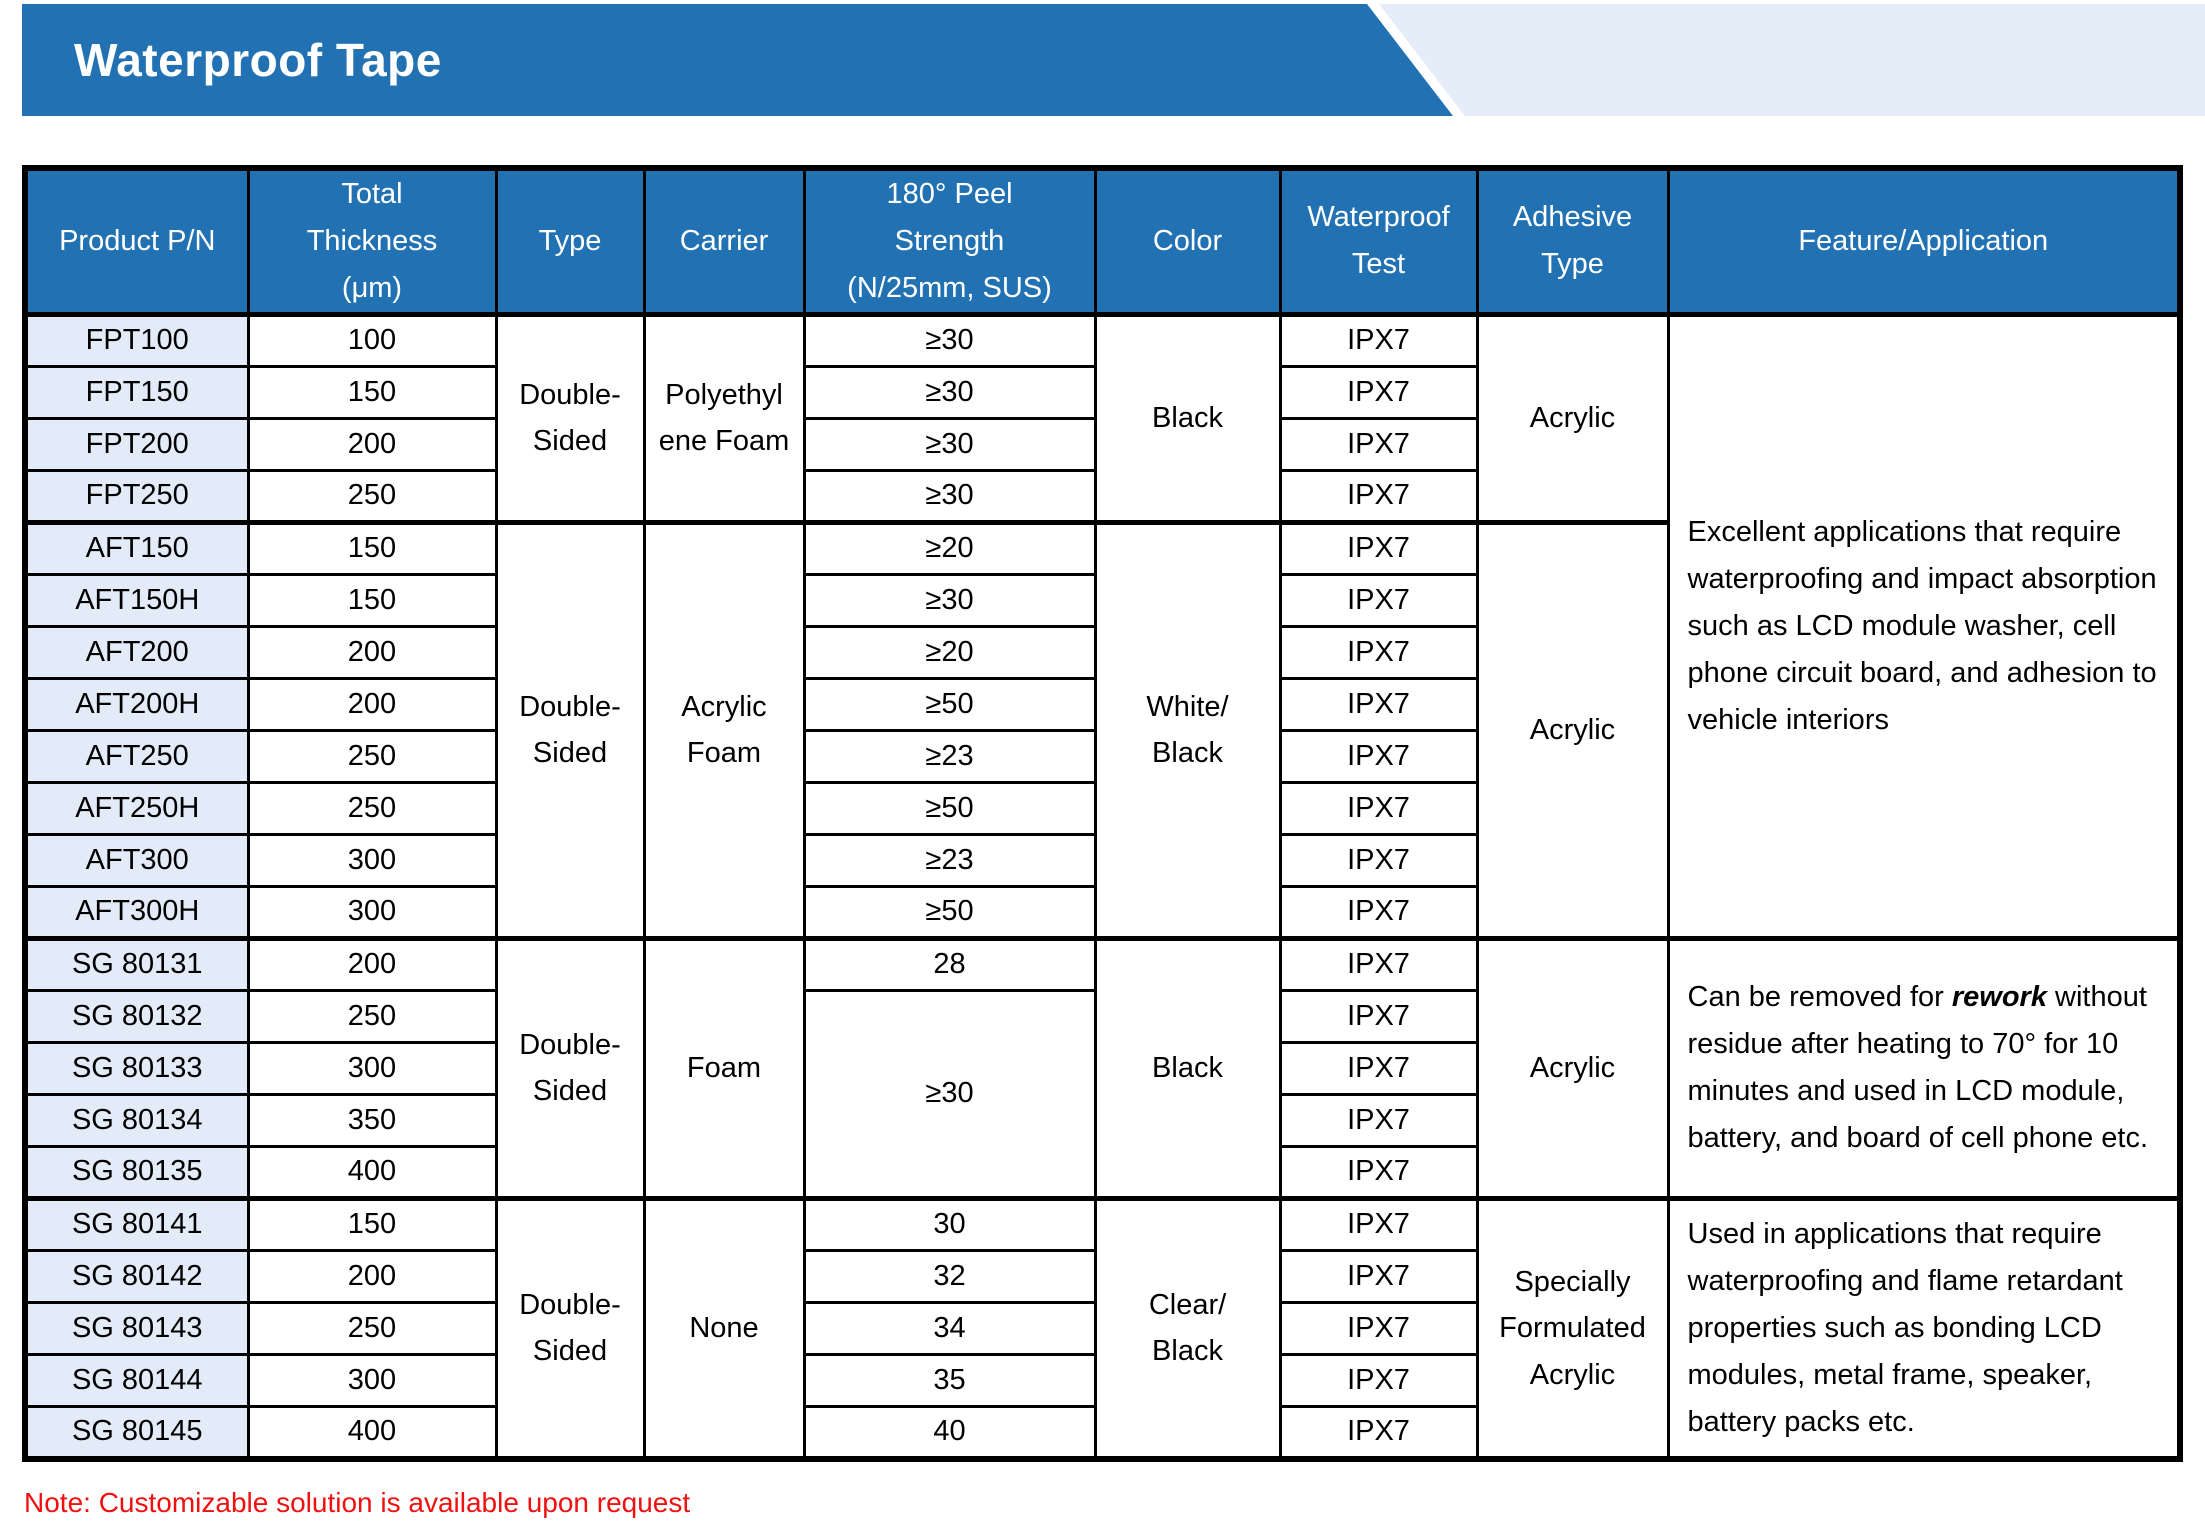  Describe the element at coordinates (949, 652) in the screenshot. I see `cell-peel: ≥20` at that location.